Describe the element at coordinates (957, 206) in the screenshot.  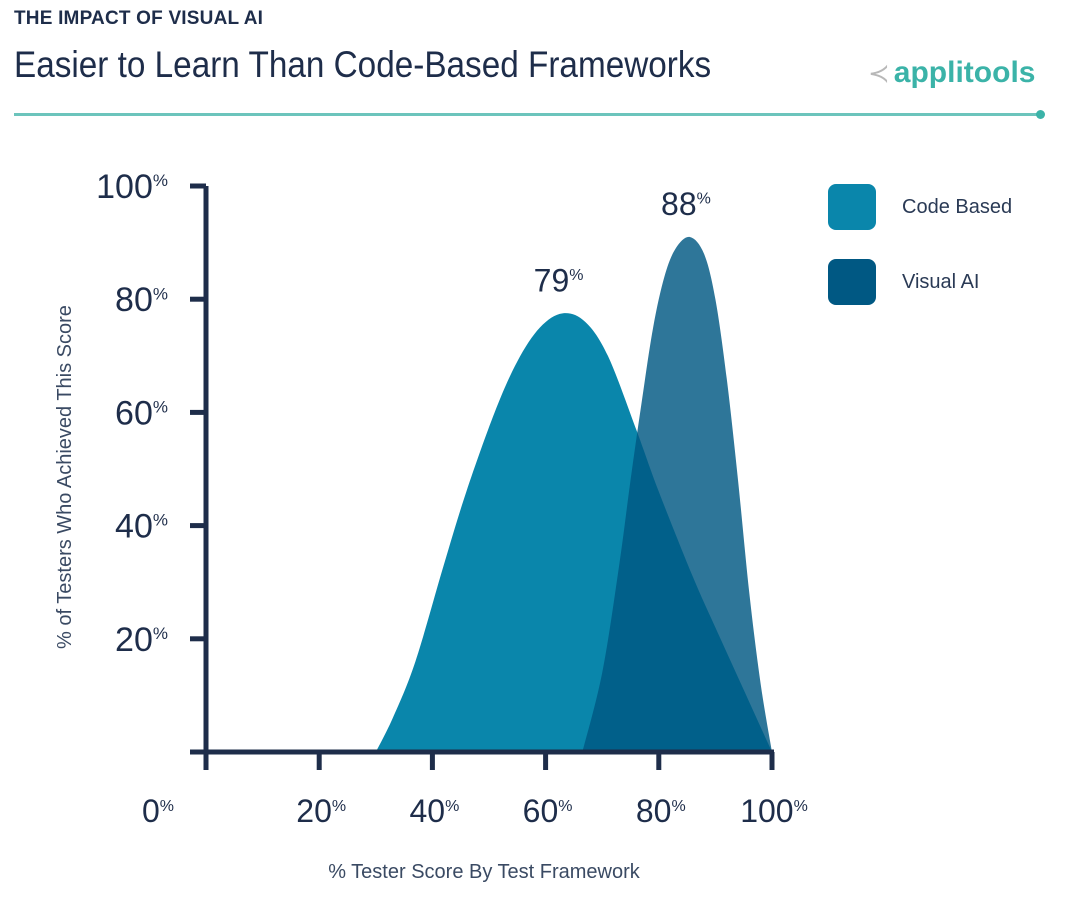
I see `legend-label-code-based: Code Based` at that location.